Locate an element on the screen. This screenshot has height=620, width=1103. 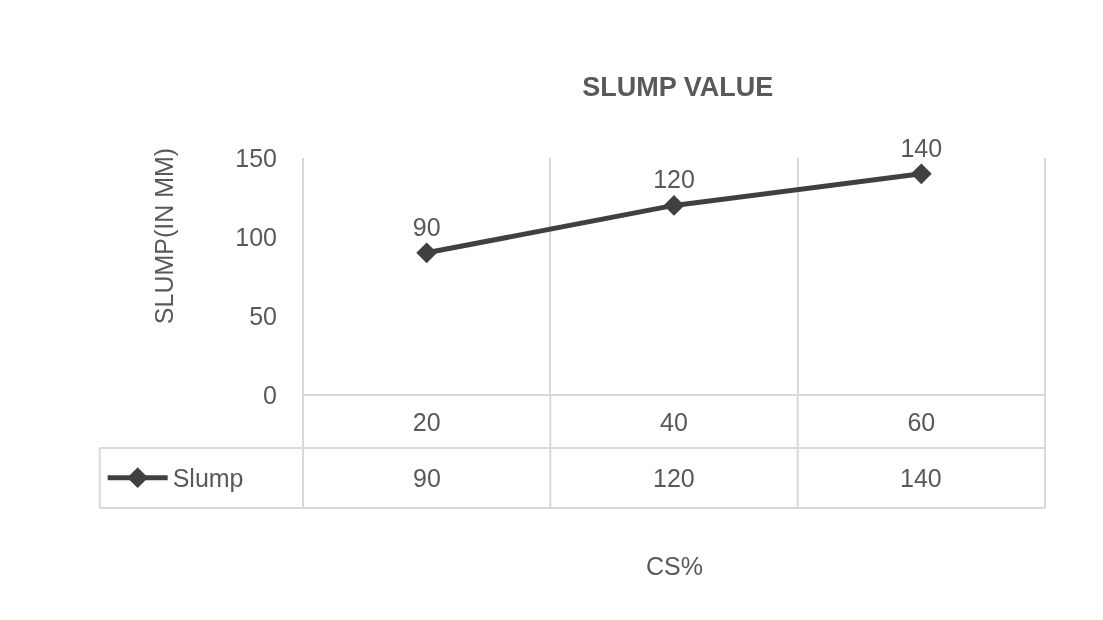
y-tick-label: 100 is located at coordinates (256, 236).